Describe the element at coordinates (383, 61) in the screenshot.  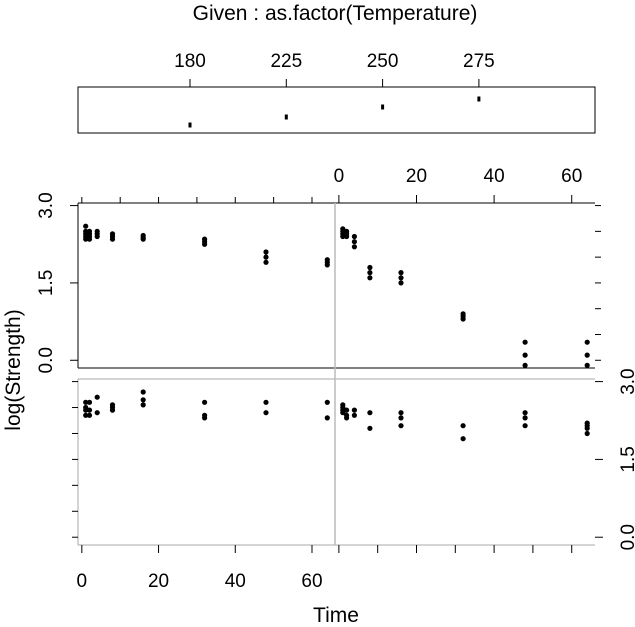
I see `given-tick-label: 250` at that location.